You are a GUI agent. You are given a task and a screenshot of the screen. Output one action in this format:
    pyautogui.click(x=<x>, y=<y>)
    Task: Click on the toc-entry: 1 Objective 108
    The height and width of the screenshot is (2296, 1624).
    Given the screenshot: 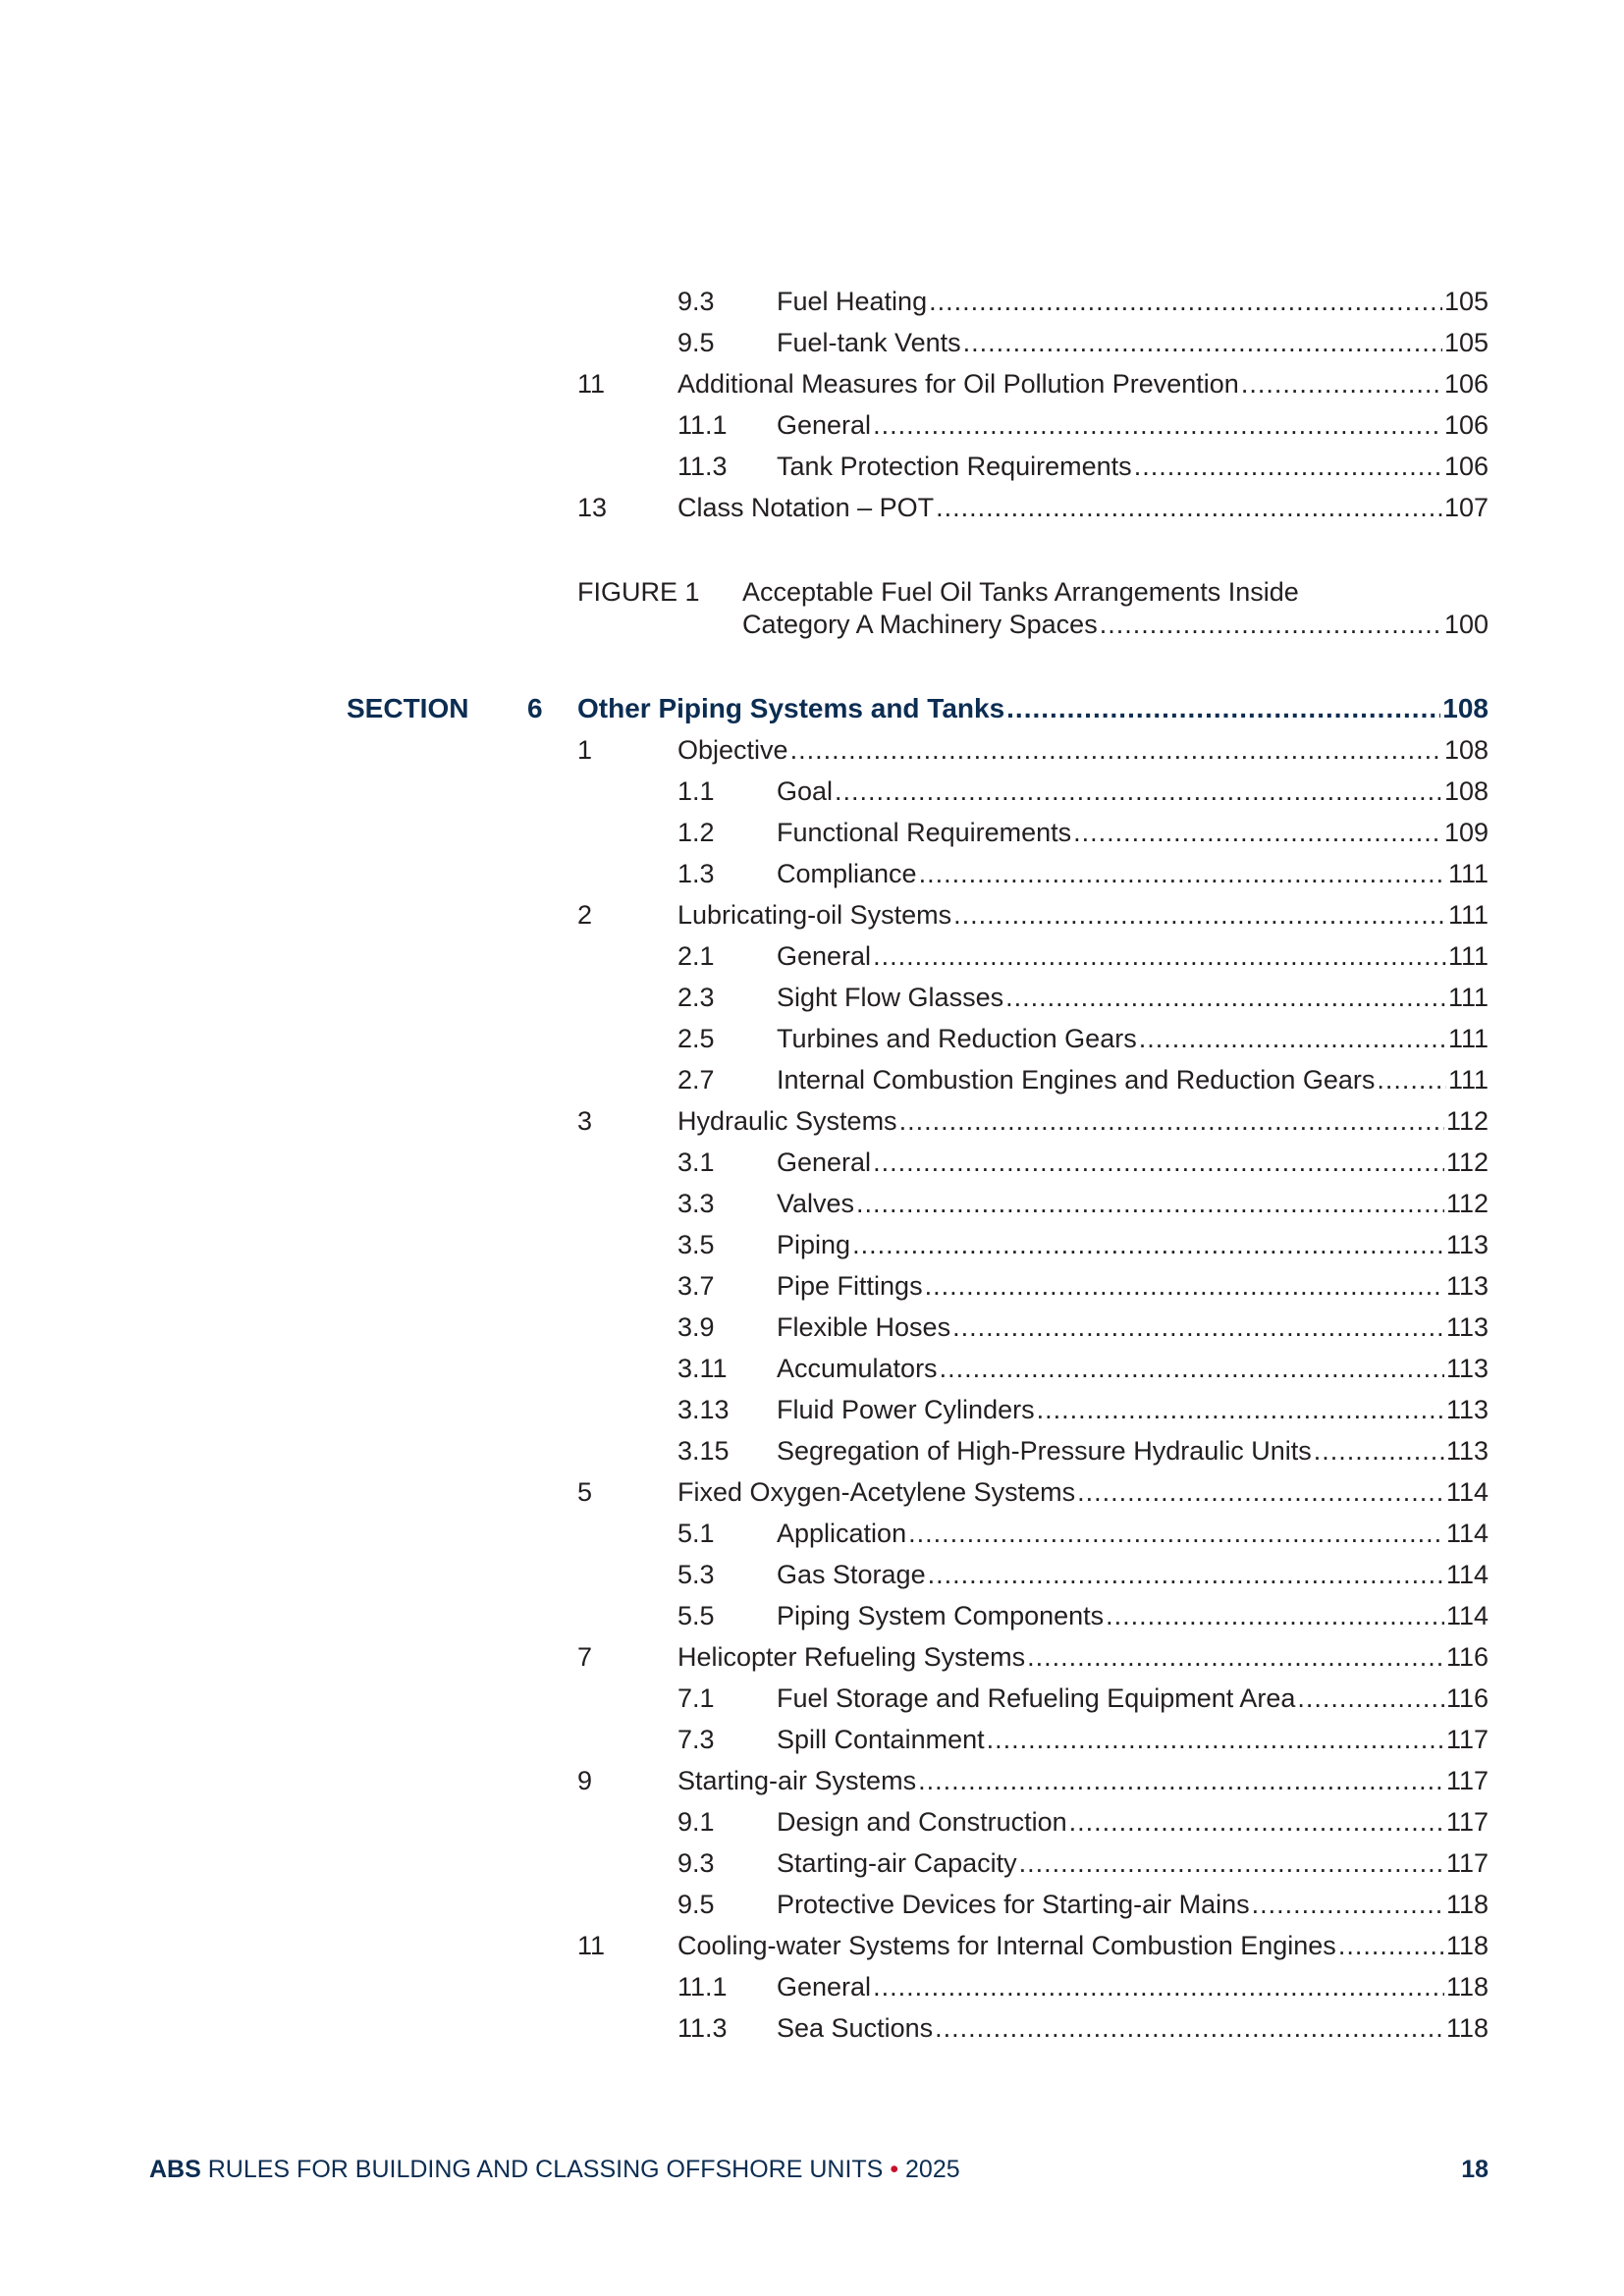 What is the action you would take?
    pyautogui.click(x=812, y=750)
    